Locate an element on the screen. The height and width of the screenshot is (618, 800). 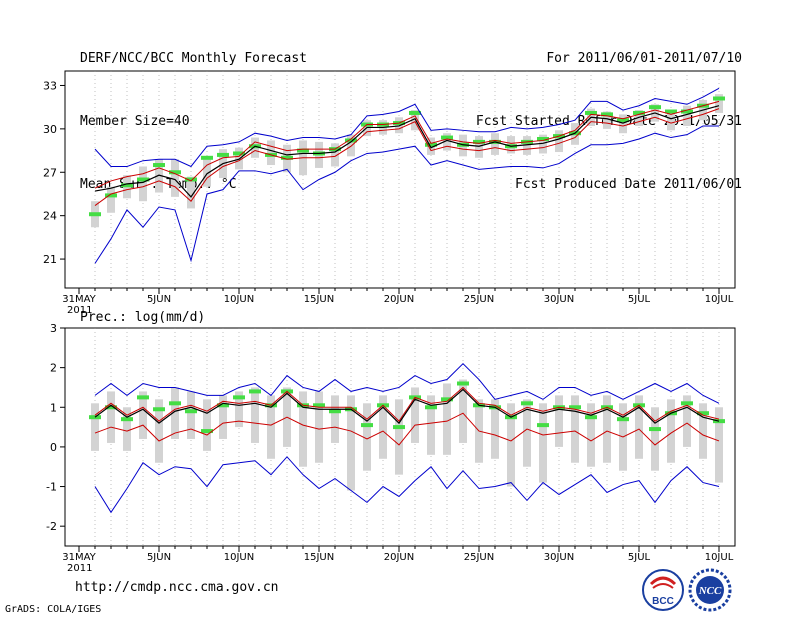
precipitation-xtick-label: 5JUN is located at coordinates (159, 557).